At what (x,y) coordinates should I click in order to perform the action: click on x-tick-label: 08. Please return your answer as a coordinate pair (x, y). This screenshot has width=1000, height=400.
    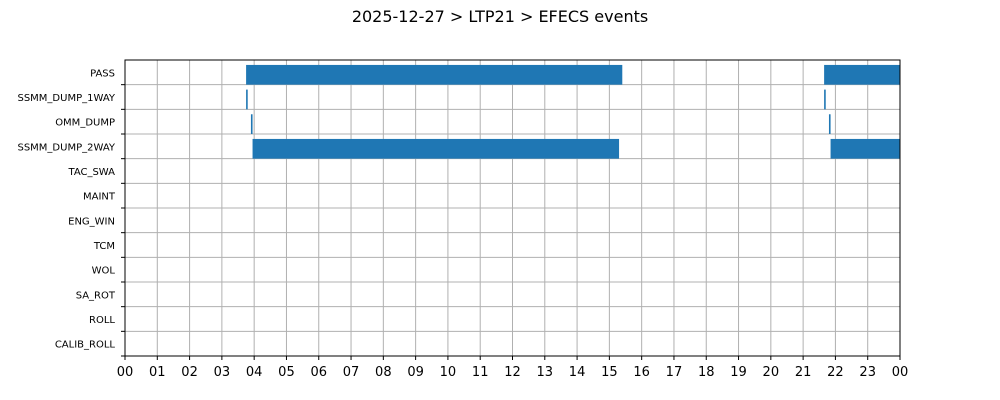
    Looking at the image, I should click on (383, 372).